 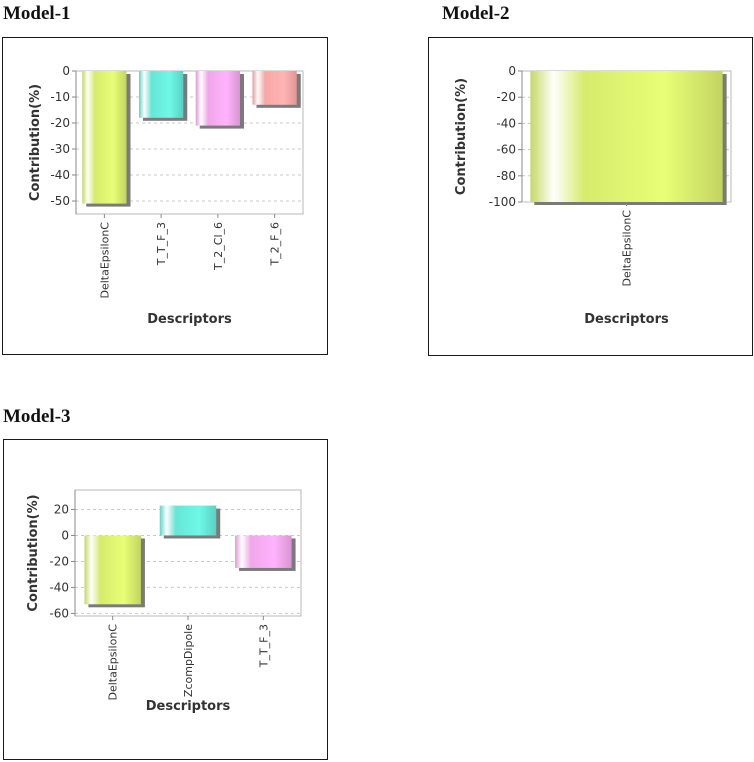 What do you see at coordinates (60, 149) in the screenshot?
I see `y-tick-label: -30` at bounding box center [60, 149].